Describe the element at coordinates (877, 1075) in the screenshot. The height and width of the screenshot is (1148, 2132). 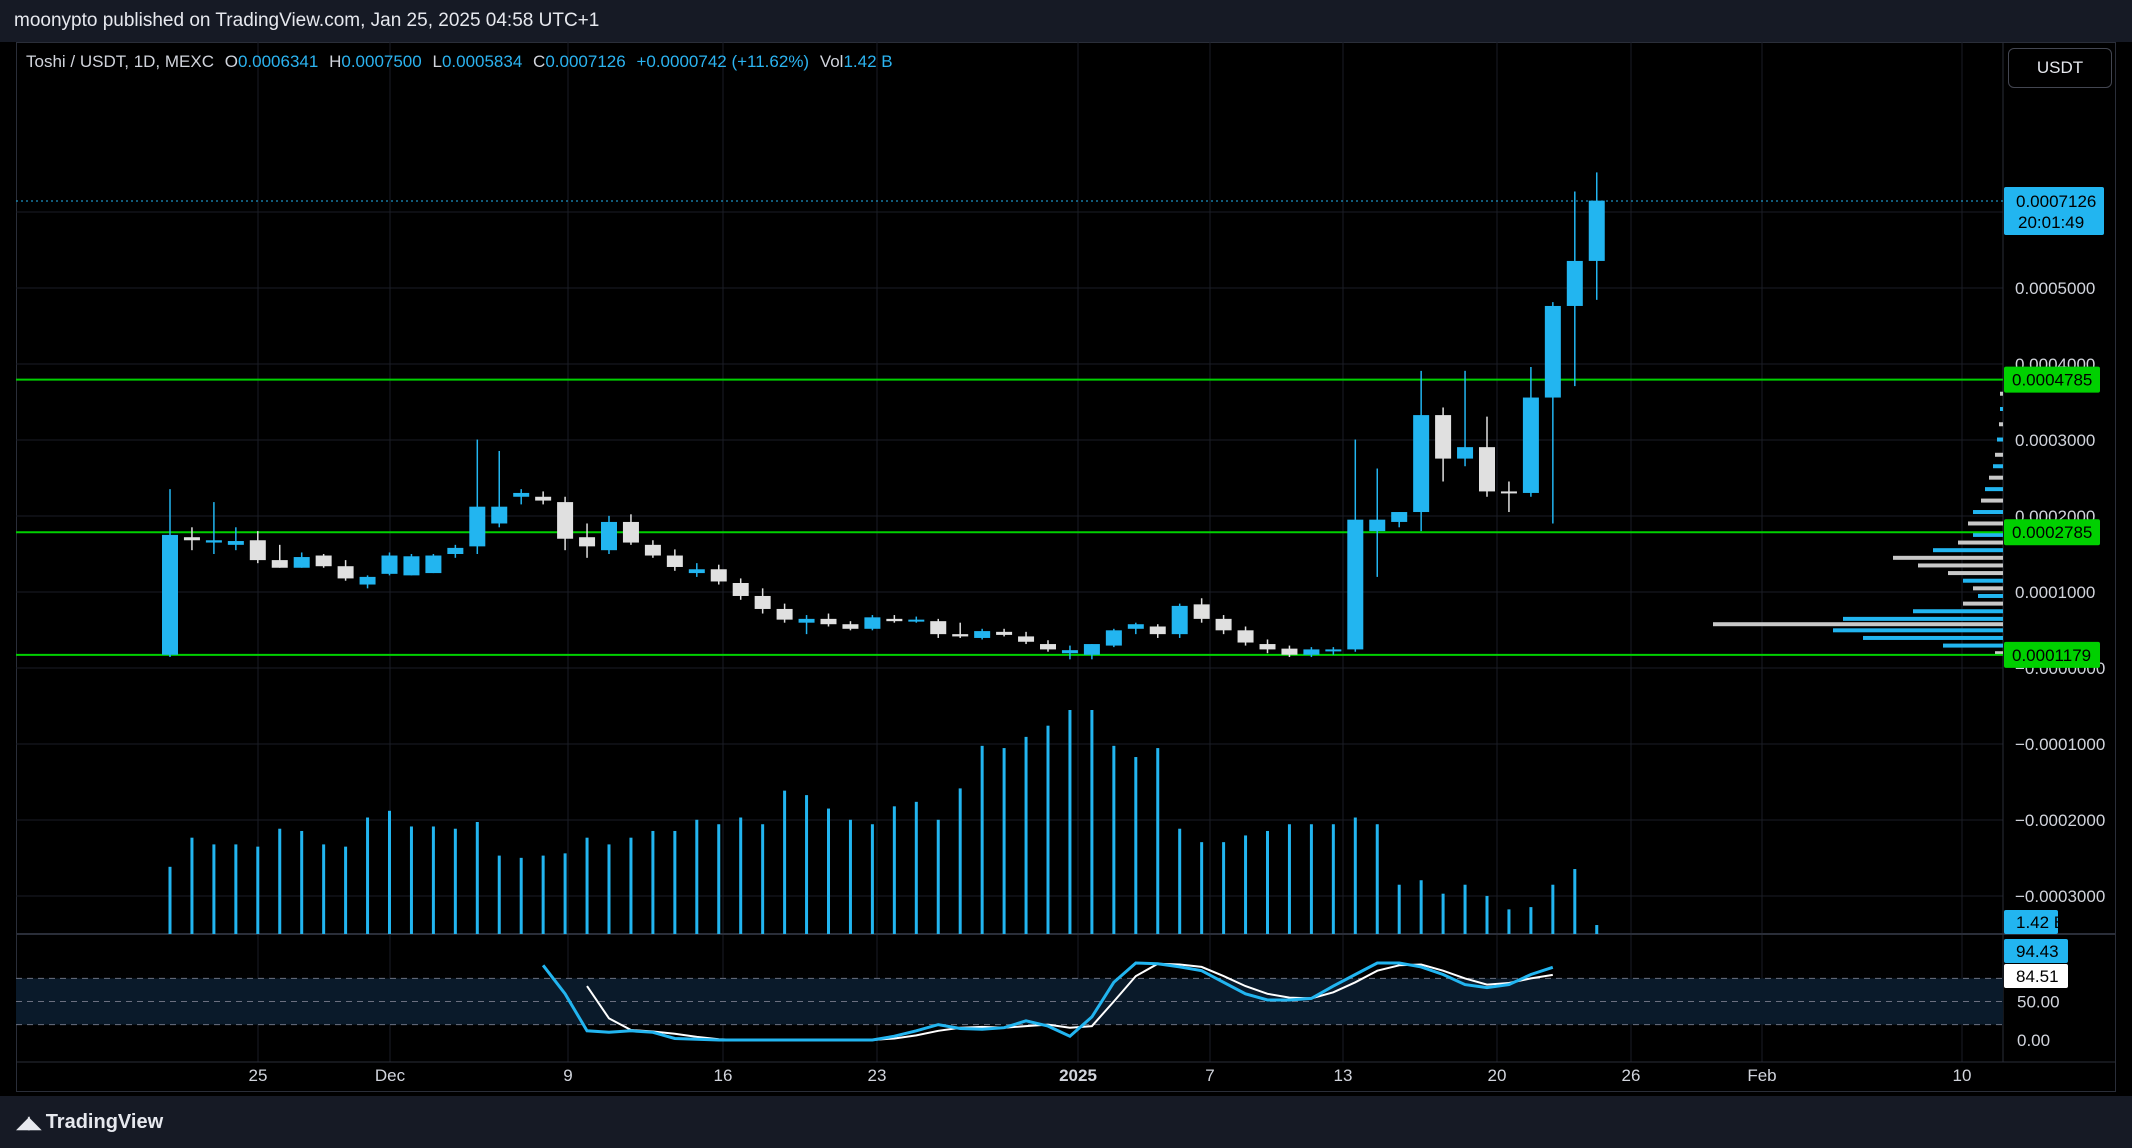
I see `time-axis-label: 23` at that location.